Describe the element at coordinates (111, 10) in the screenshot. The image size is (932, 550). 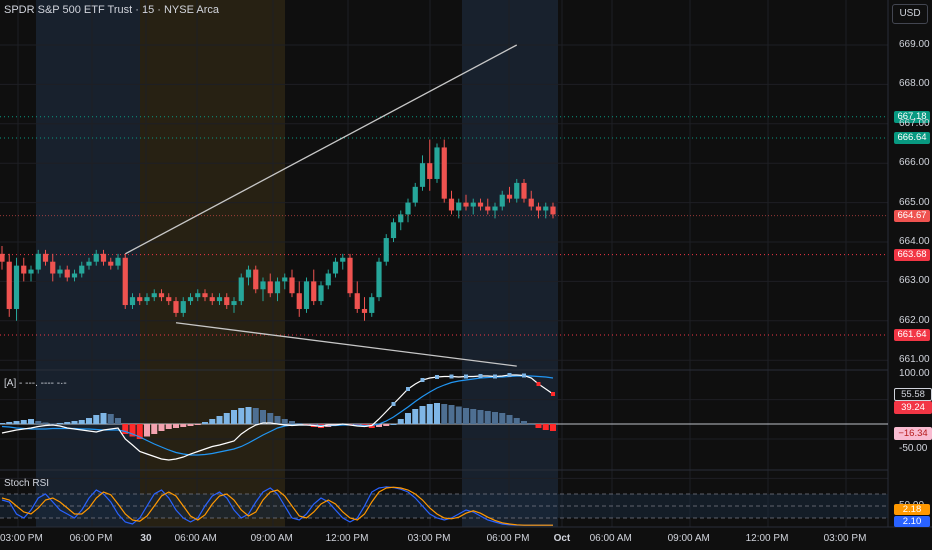
I see `symbol-title: SPDR S&P 500 ETF Trust · 15 · NYSE Arca` at that location.